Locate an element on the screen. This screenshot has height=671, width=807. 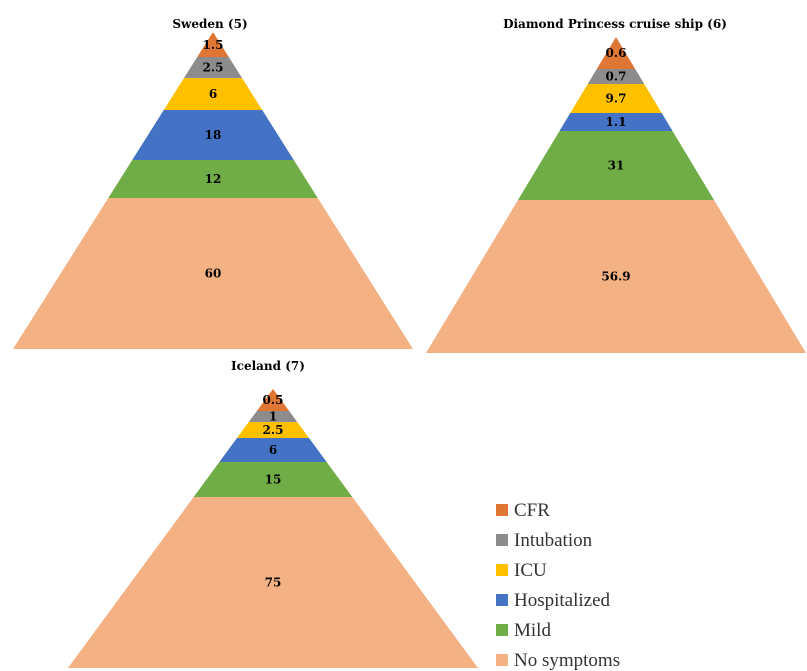
legend-label-cfr: CFR is located at coordinates (532, 510).